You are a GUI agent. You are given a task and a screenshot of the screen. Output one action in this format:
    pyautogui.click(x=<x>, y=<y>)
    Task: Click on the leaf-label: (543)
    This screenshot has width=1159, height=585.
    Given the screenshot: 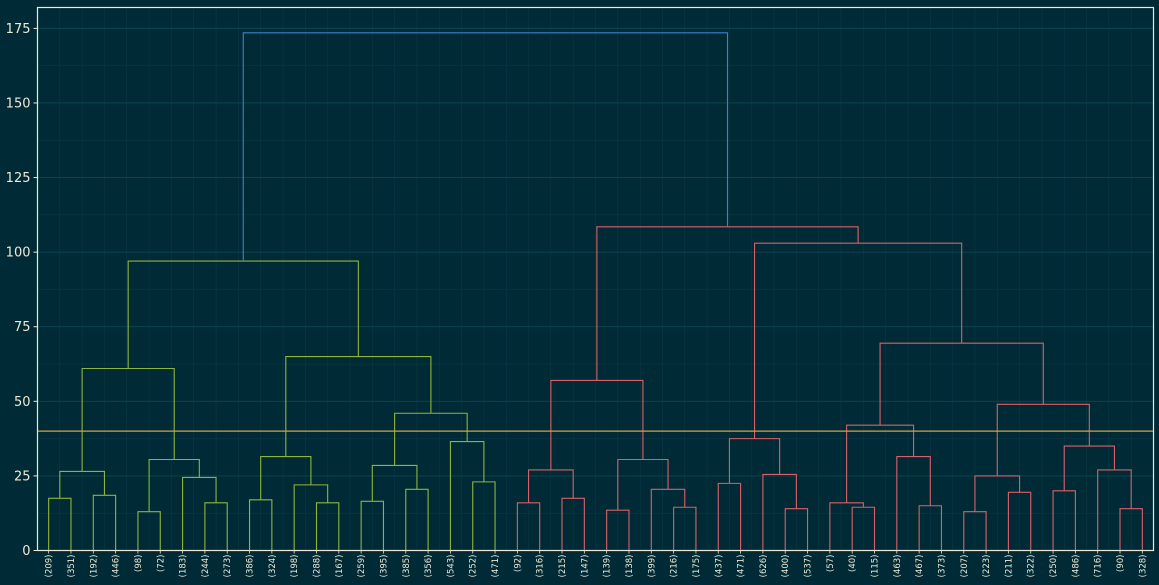 What is the action you would take?
    pyautogui.click(x=451, y=566)
    